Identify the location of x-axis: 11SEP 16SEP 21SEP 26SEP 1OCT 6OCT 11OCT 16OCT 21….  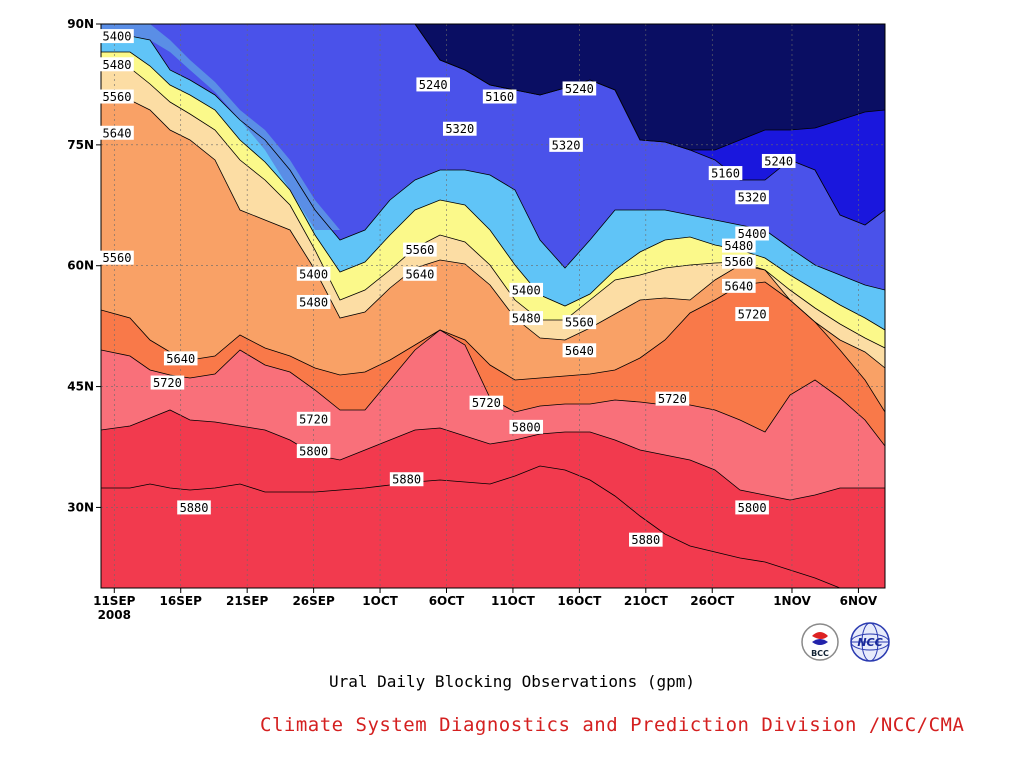
(485, 605).